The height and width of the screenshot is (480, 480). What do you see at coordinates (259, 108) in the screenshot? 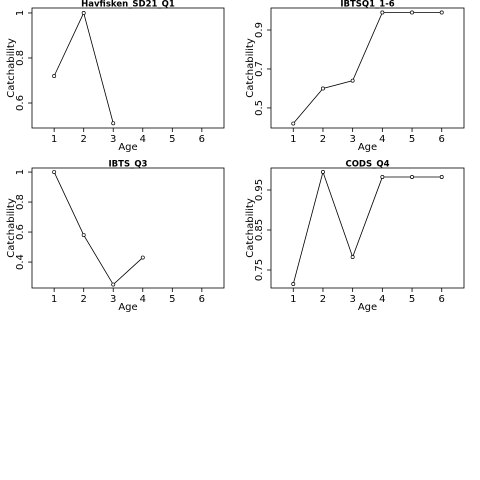
I see `y-tick-label: 0.5` at bounding box center [259, 108].